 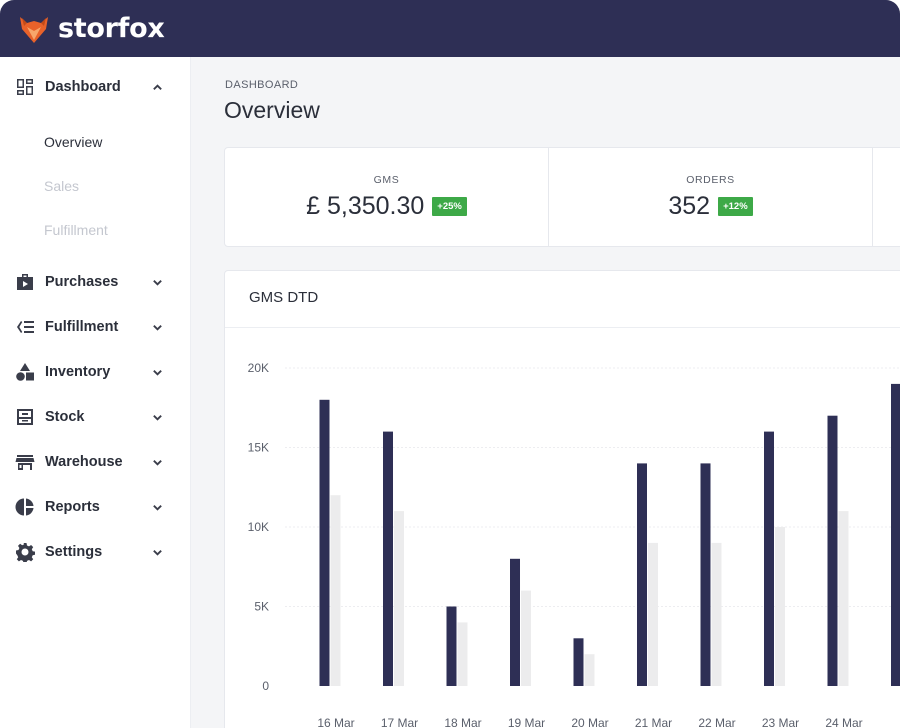 I want to click on sidebar-item-label: Dashboard, so click(x=83, y=87).